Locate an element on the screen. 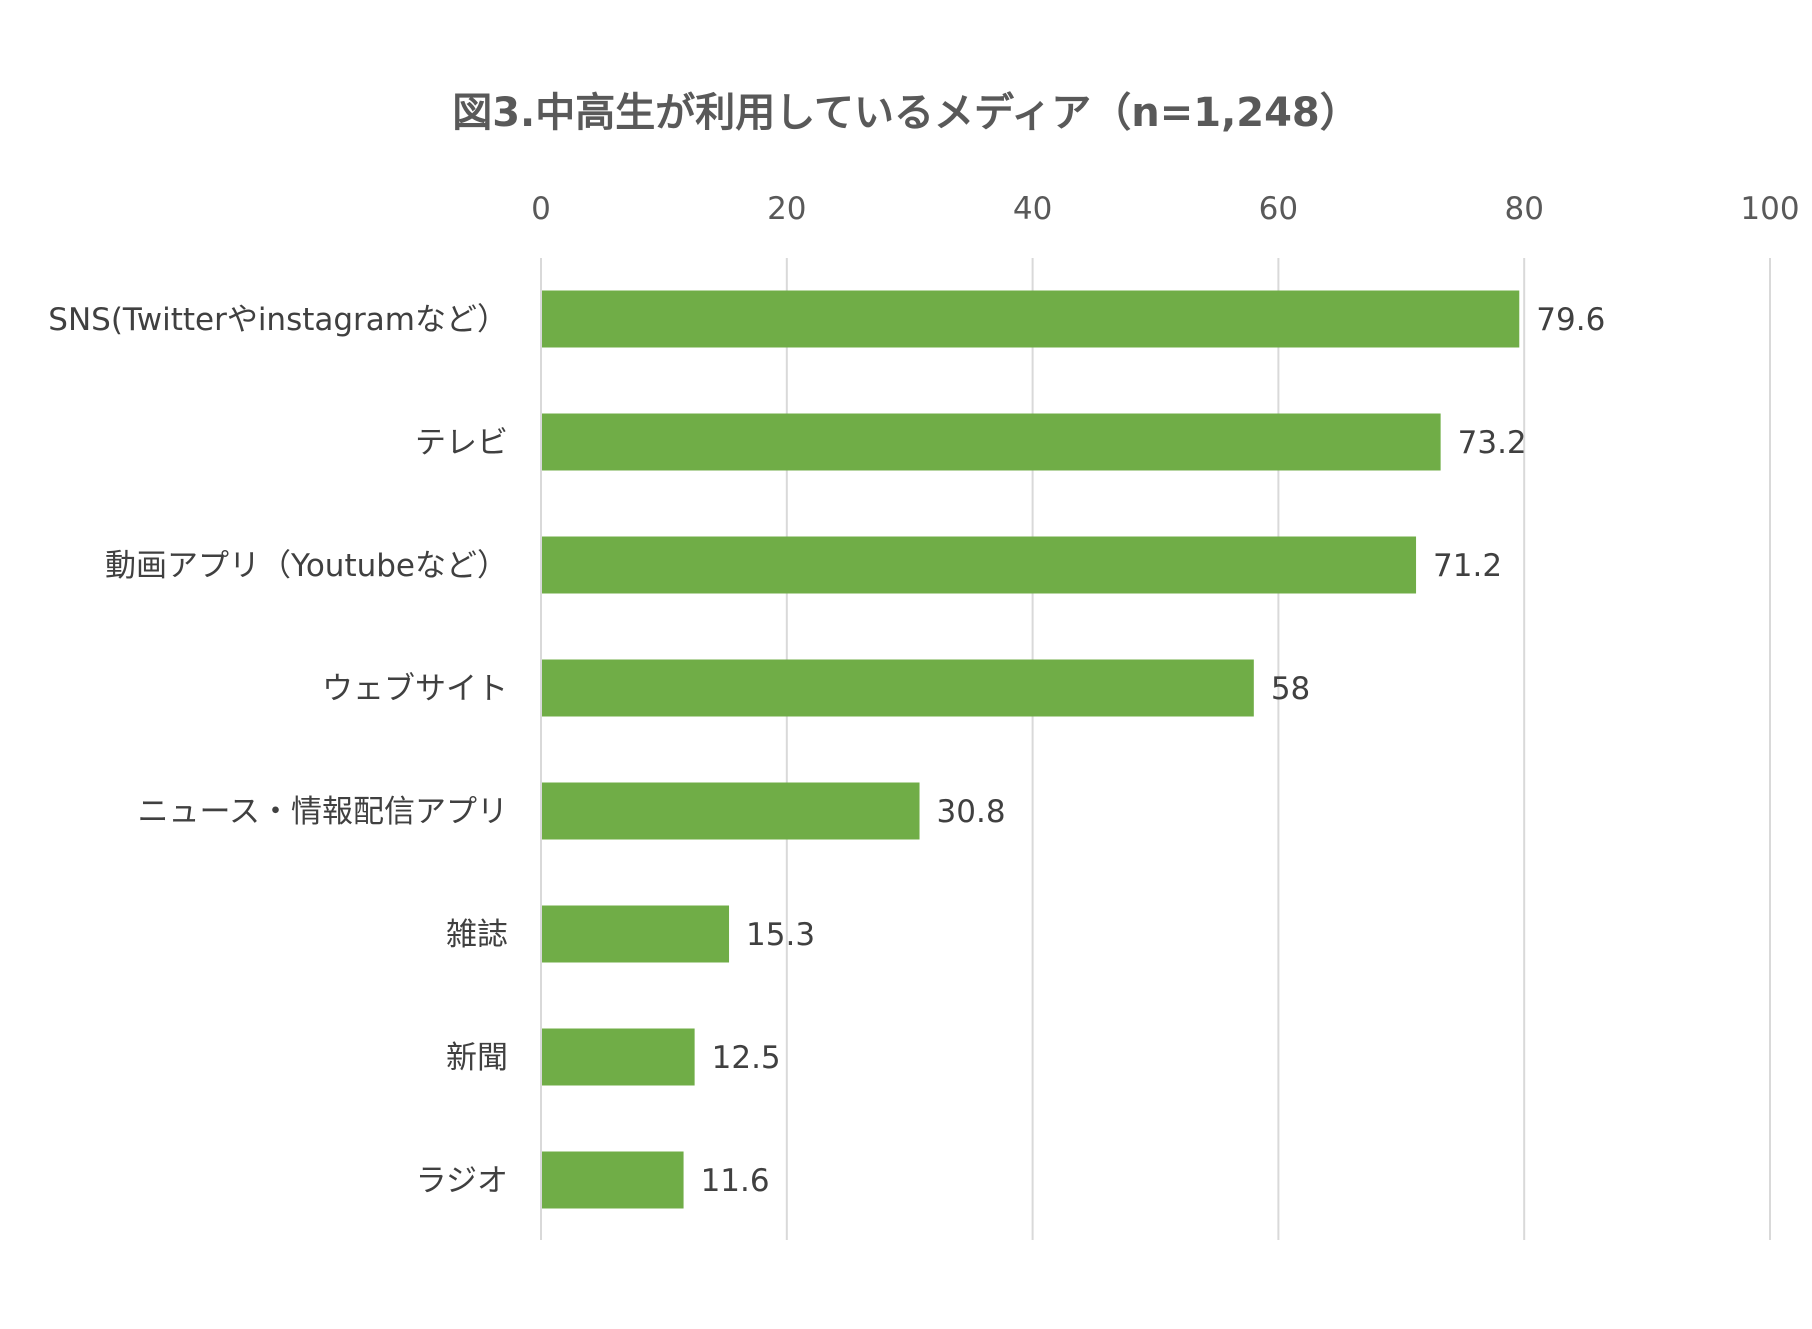  chart-title: 図3.中高生が利用しているメディア（n=1,248） is located at coordinates (906, 113).